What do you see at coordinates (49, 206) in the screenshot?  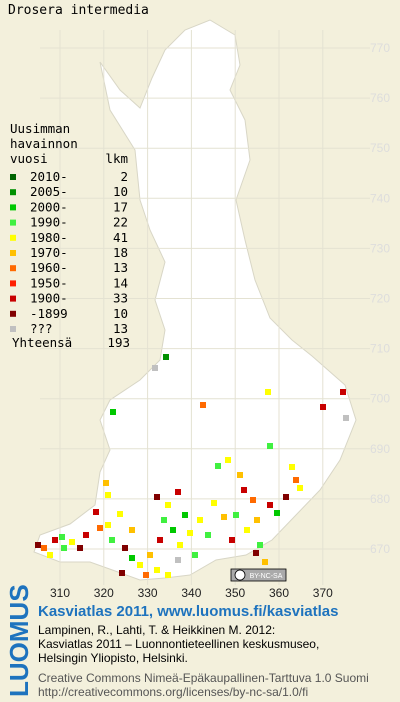 I see `legend-label: 2000-` at bounding box center [49, 206].